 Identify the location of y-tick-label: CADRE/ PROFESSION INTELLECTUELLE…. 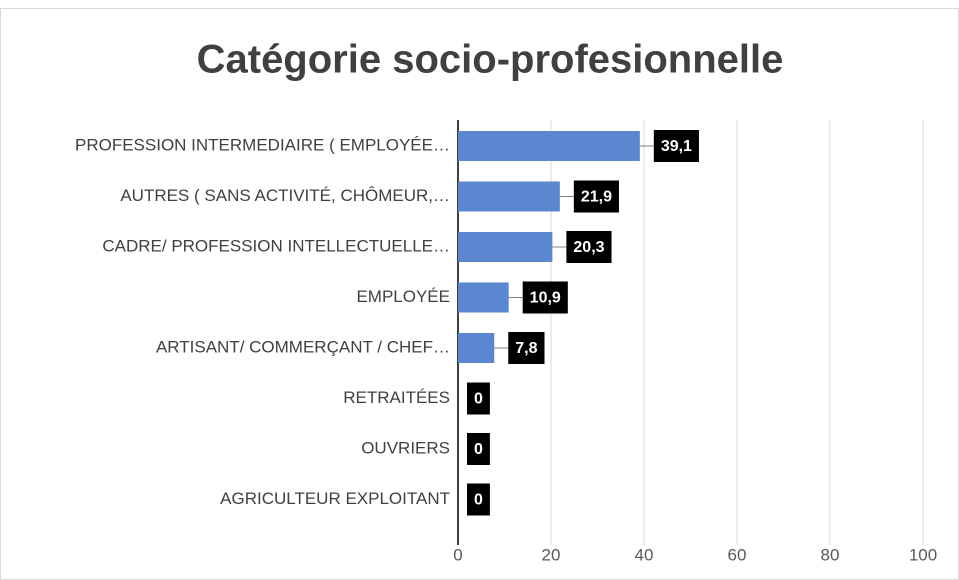
(276, 245).